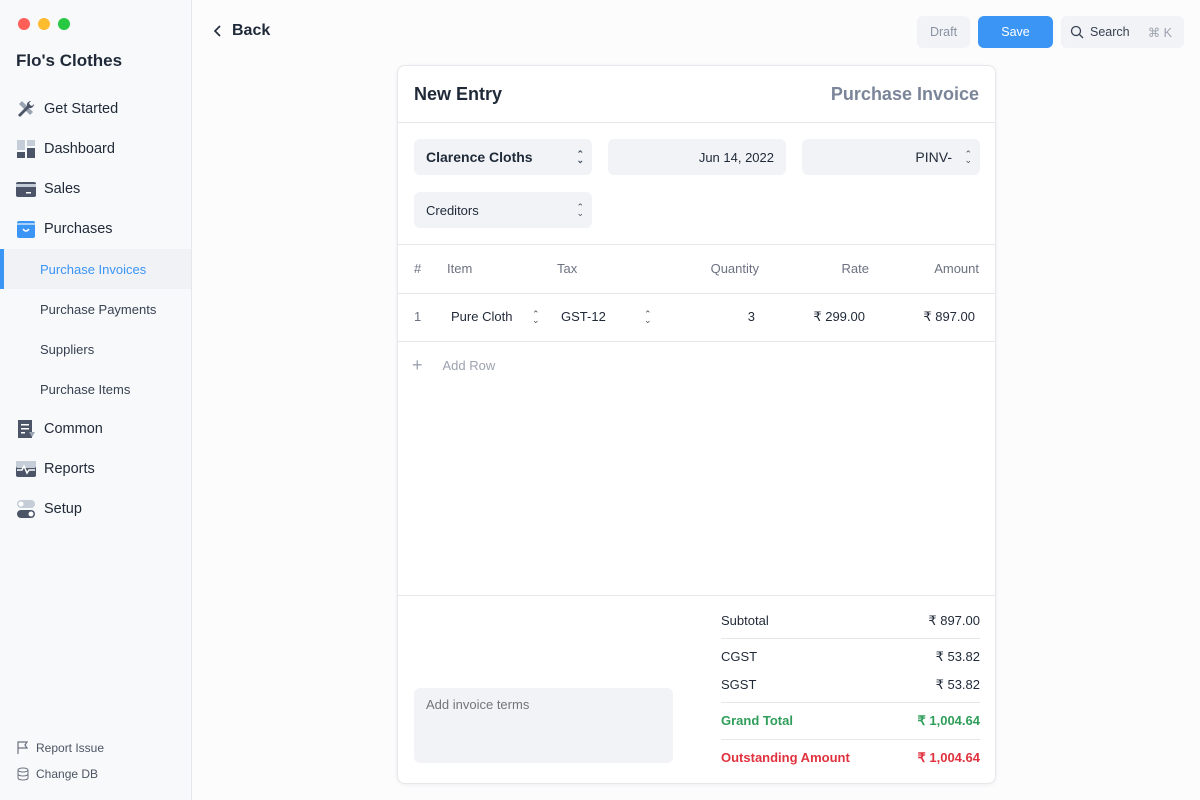  What do you see at coordinates (26, 149) in the screenshot?
I see `dashboard-icon` at bounding box center [26, 149].